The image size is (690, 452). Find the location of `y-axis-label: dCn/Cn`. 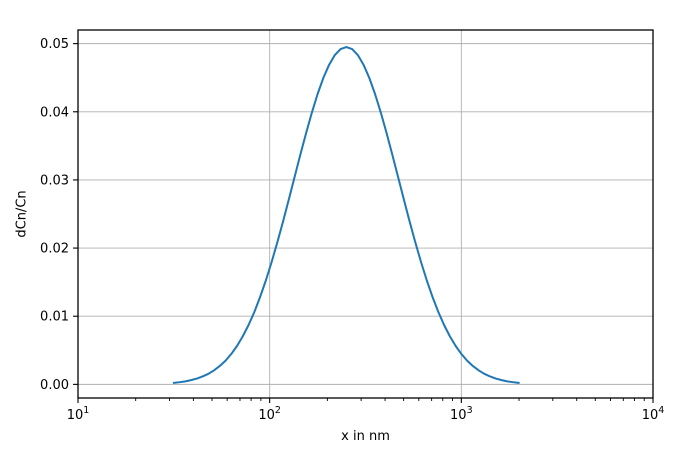

y-axis-label: dCn/Cn is located at coordinates (22, 214).